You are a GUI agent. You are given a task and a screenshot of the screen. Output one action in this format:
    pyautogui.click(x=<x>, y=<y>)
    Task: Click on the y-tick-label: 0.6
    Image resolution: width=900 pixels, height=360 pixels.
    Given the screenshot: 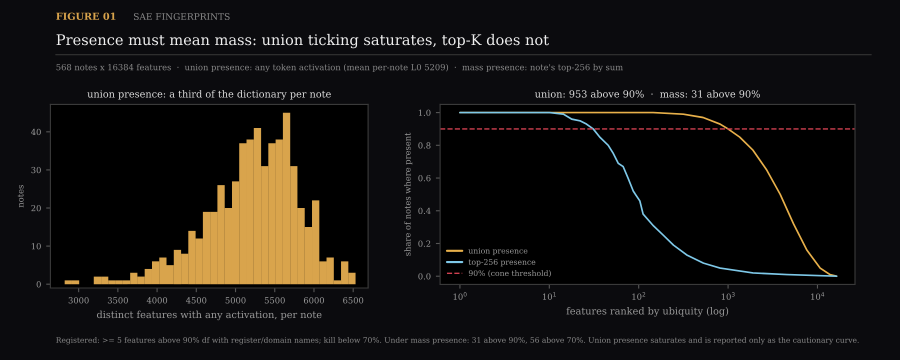 What is the action you would take?
    pyautogui.click(x=424, y=178)
    